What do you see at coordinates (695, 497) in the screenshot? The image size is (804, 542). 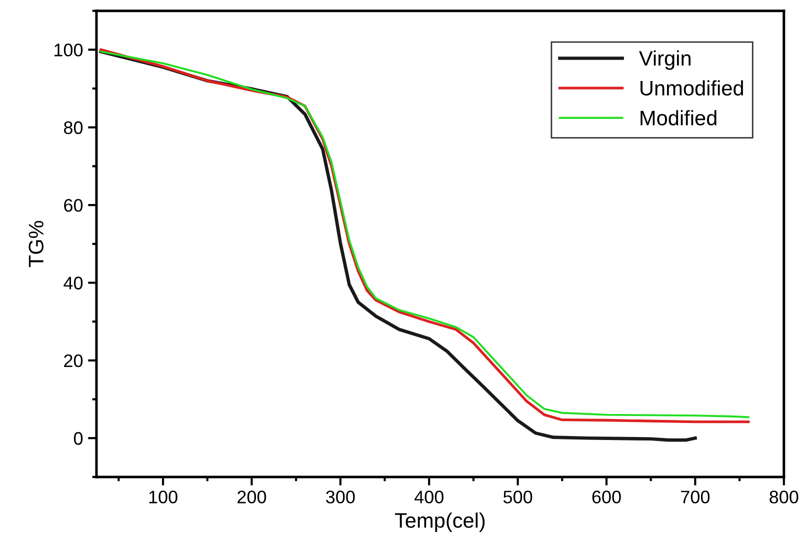 I see `x-tick-label: 700` at bounding box center [695, 497].